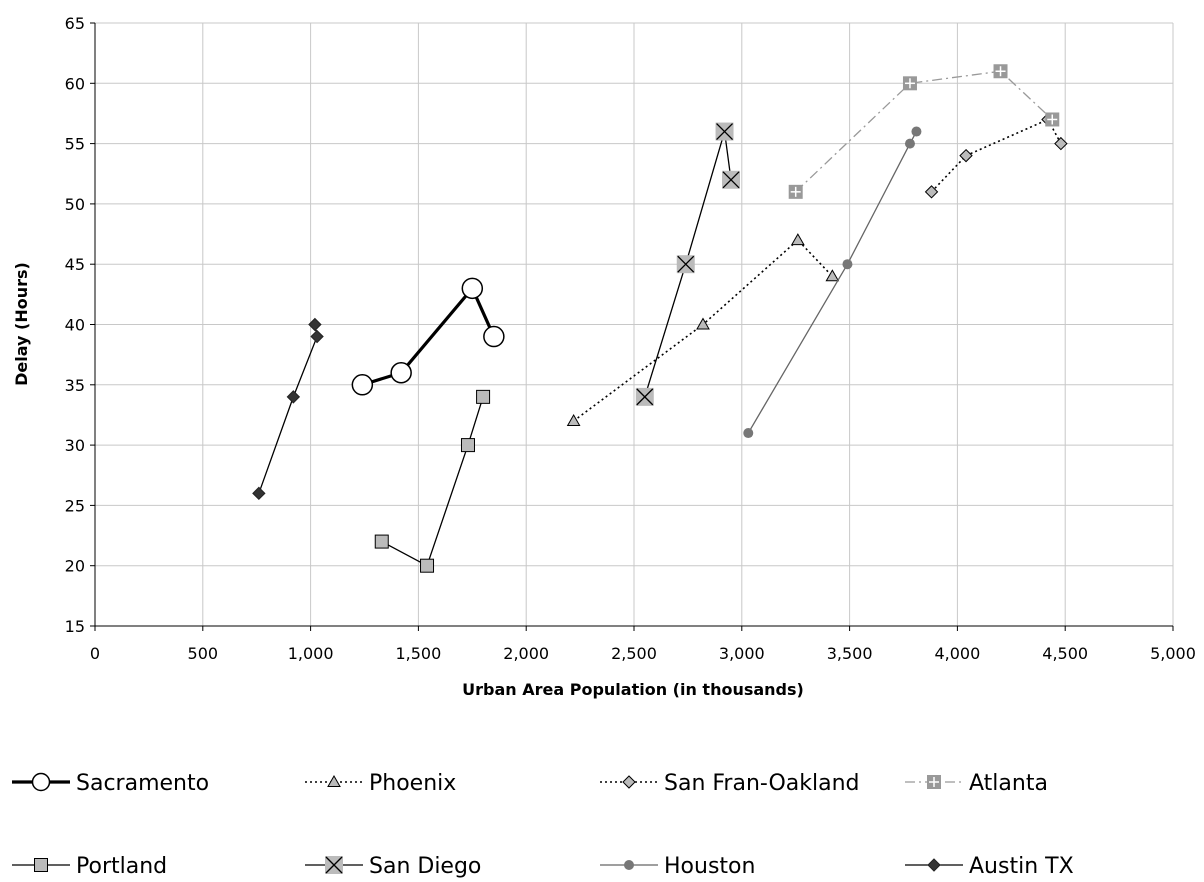 The width and height of the screenshot is (1204, 882). I want to click on series-line-san-fran-oakland, so click(996, 155).